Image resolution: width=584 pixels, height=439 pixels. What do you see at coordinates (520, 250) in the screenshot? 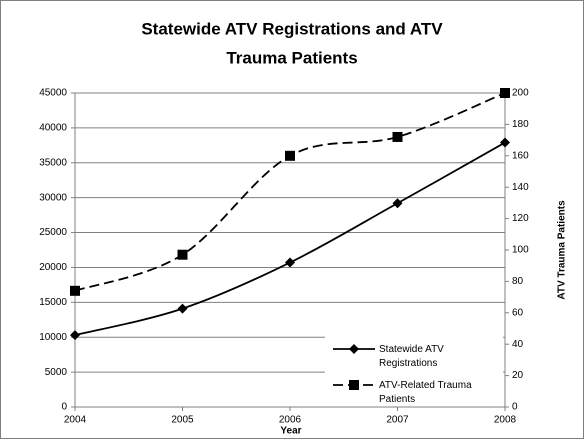
I see `y2-tick-label: 100` at bounding box center [520, 250].